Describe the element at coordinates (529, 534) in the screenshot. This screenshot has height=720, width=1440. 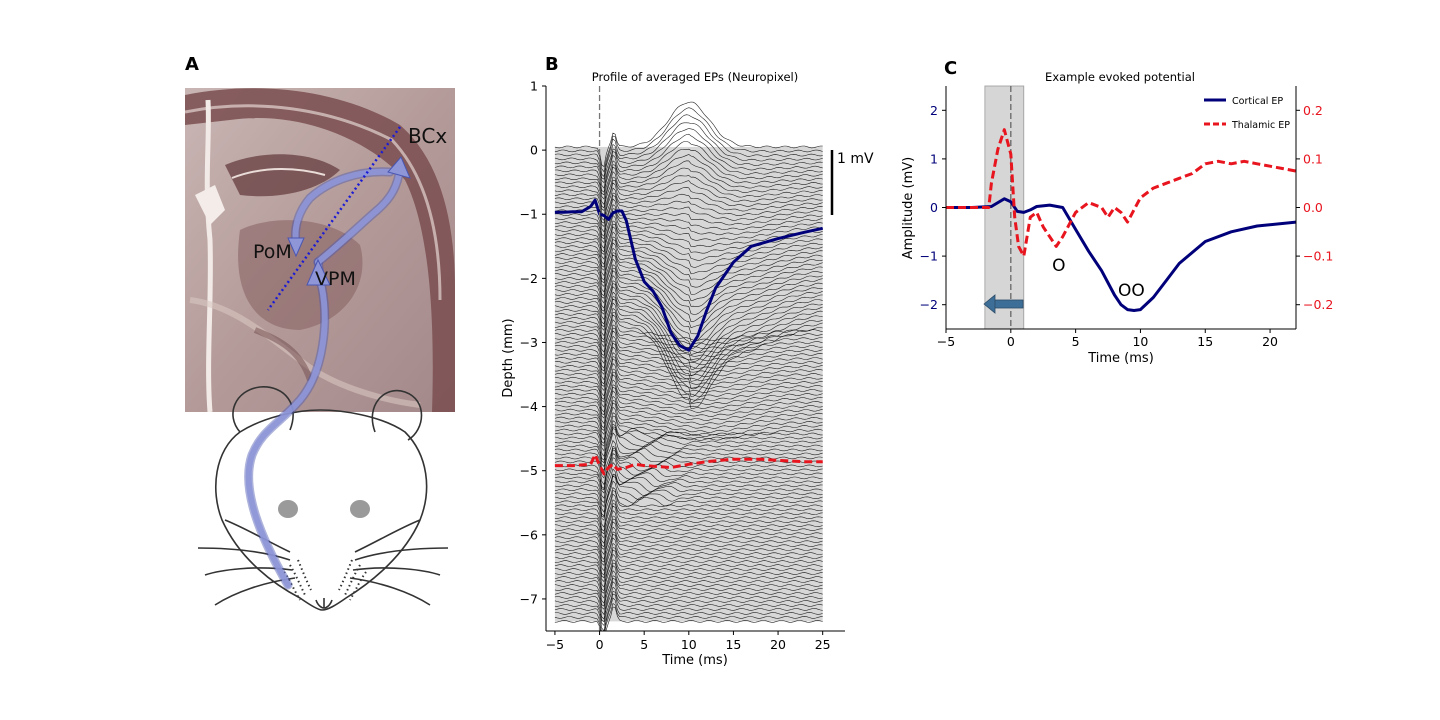
I see `y-tick-label-b: −6` at that location.